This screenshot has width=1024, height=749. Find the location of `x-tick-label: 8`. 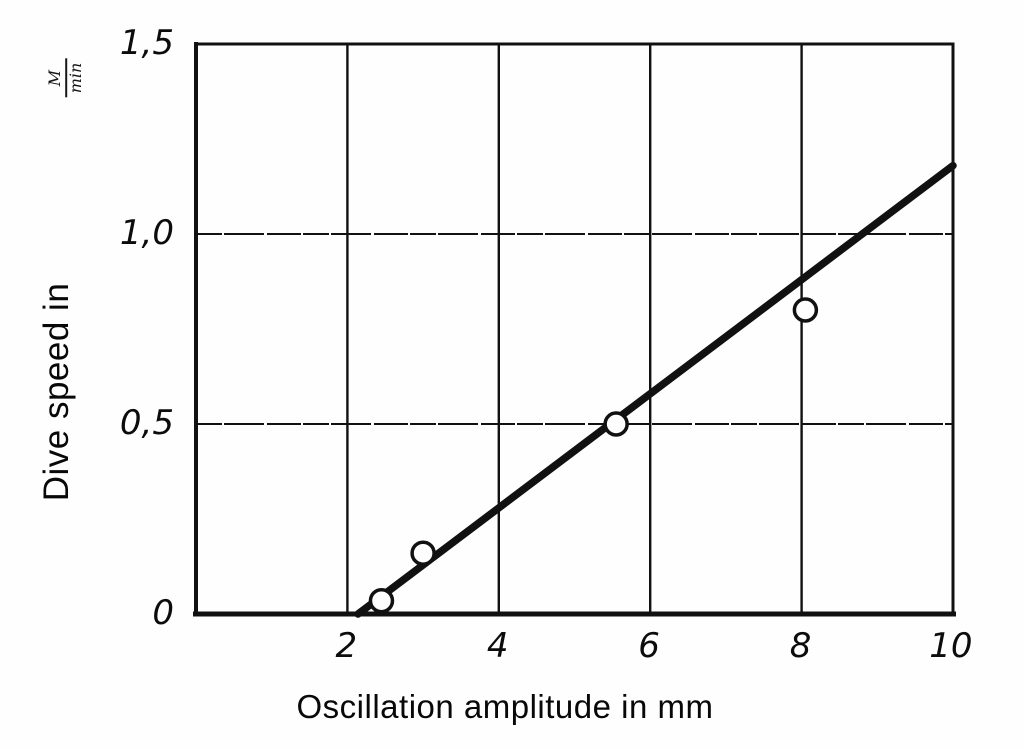

x-tick-label: 8 is located at coordinates (800, 646).